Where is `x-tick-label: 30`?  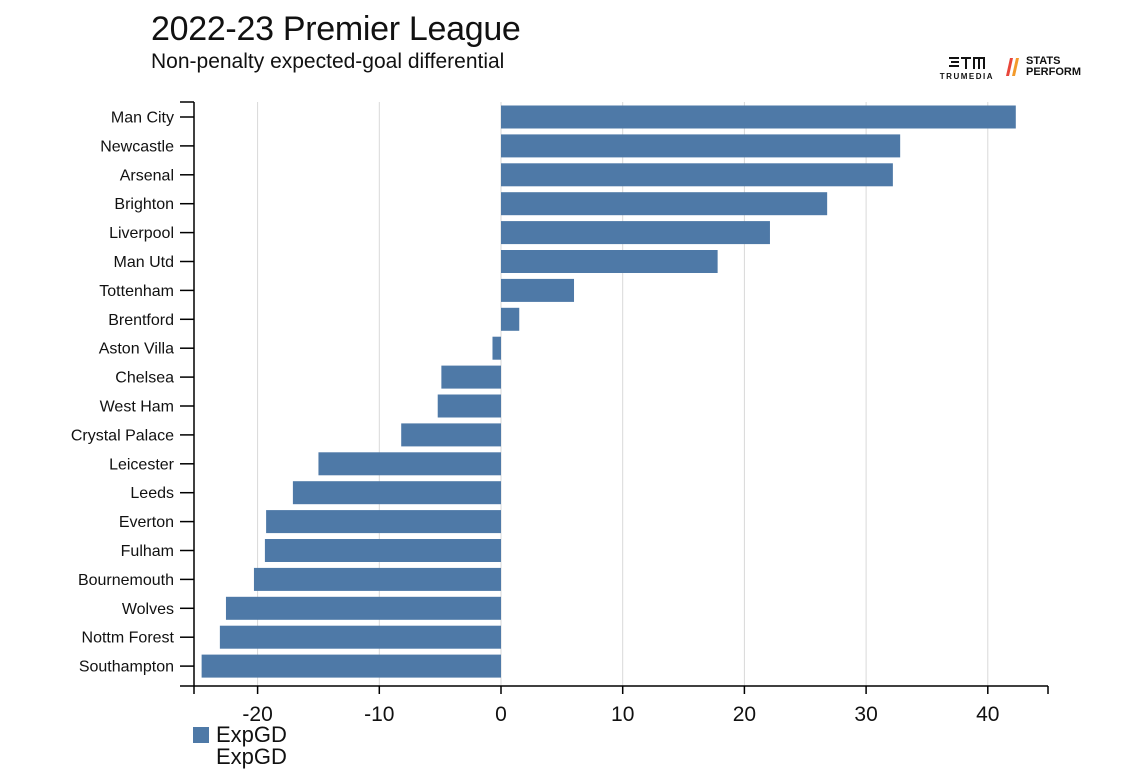
x-tick-label: 30 is located at coordinates (865, 714).